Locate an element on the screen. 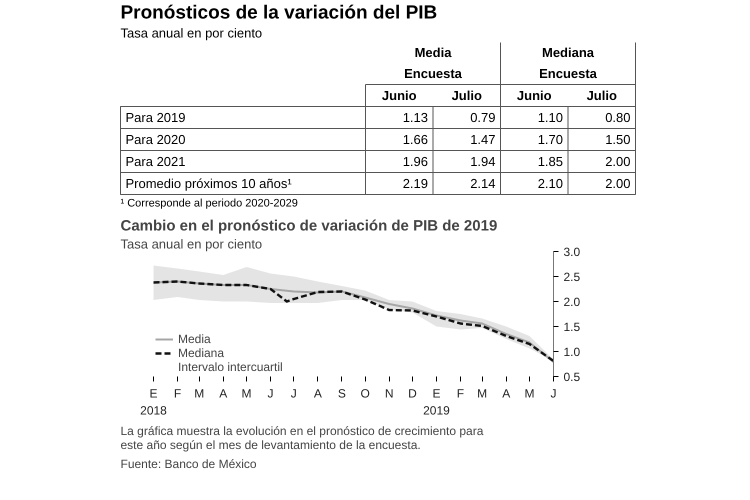 The width and height of the screenshot is (750, 500). data-label: 1.10 is located at coordinates (551, 117).